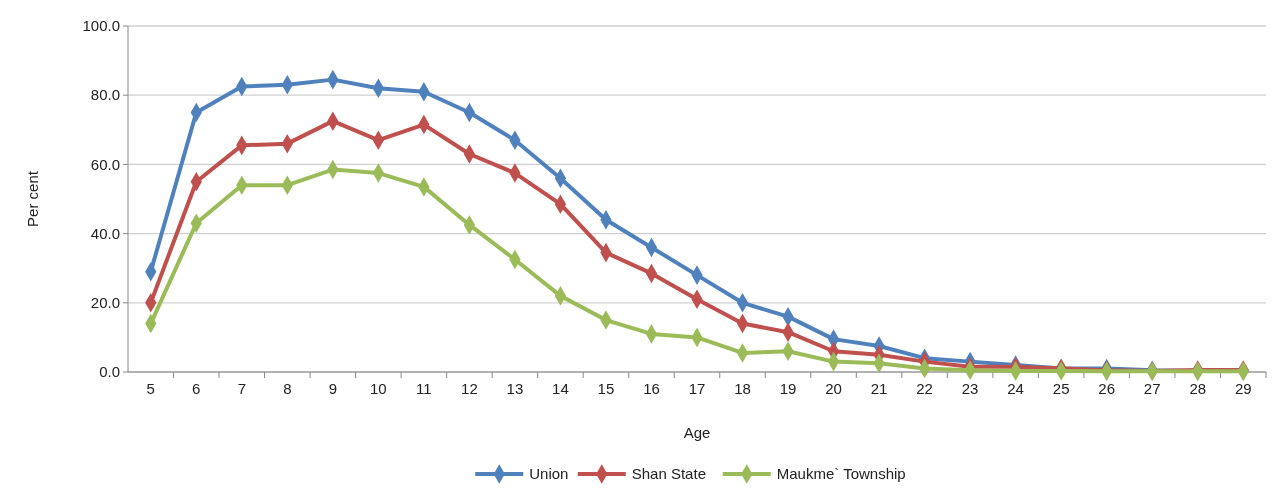  I want to click on x-tick-label: 25, so click(1061, 388).